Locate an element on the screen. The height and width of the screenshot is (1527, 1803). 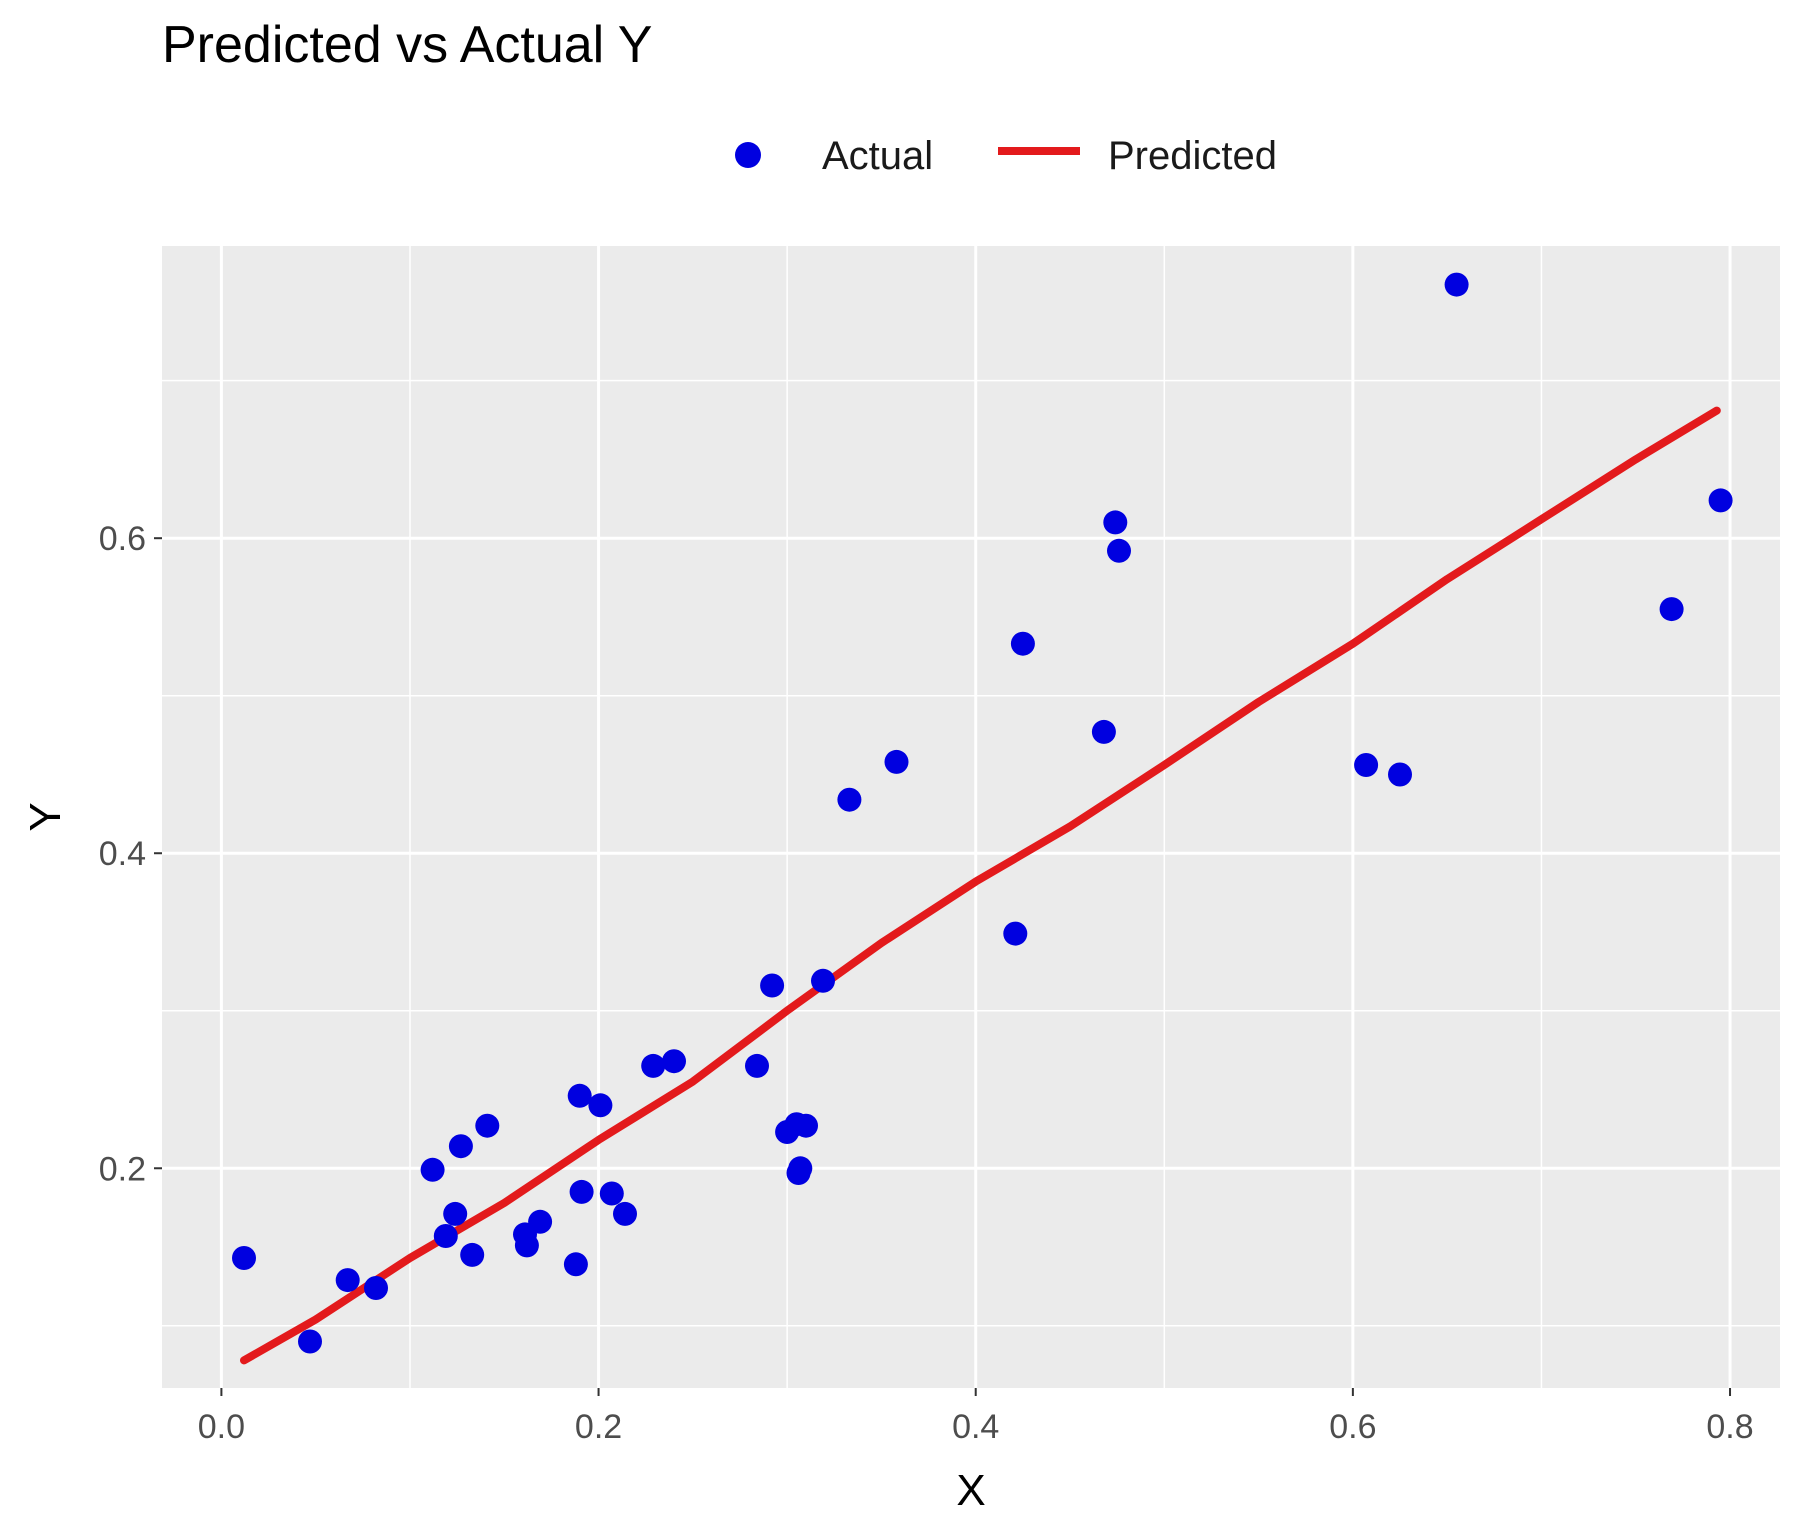
x-axis-label: X is located at coordinates (970, 1490).